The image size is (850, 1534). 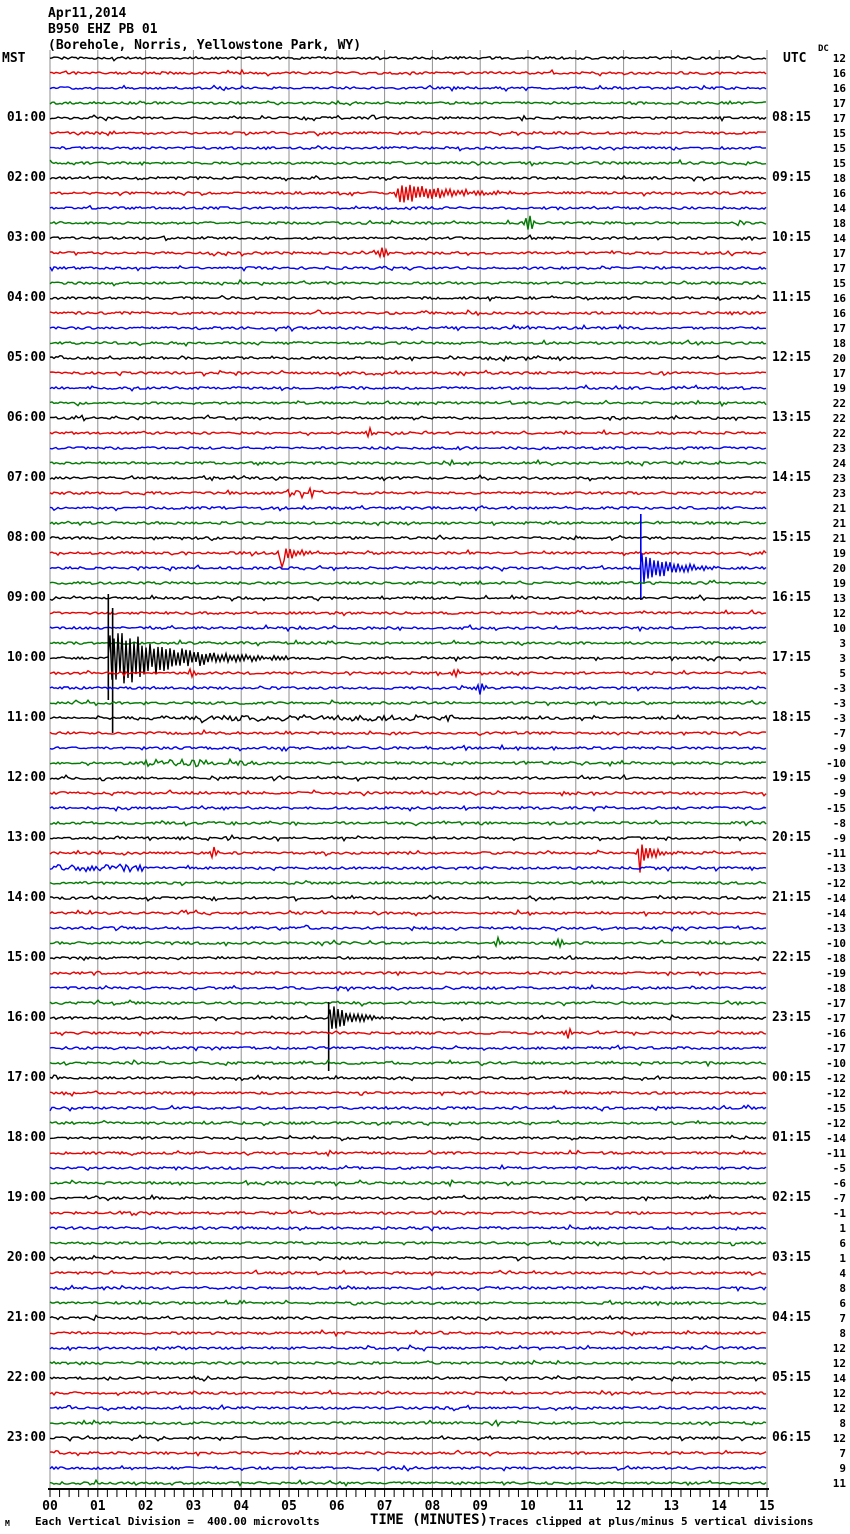 I want to click on mst-hour-label: 07:00, so click(x=26, y=477).